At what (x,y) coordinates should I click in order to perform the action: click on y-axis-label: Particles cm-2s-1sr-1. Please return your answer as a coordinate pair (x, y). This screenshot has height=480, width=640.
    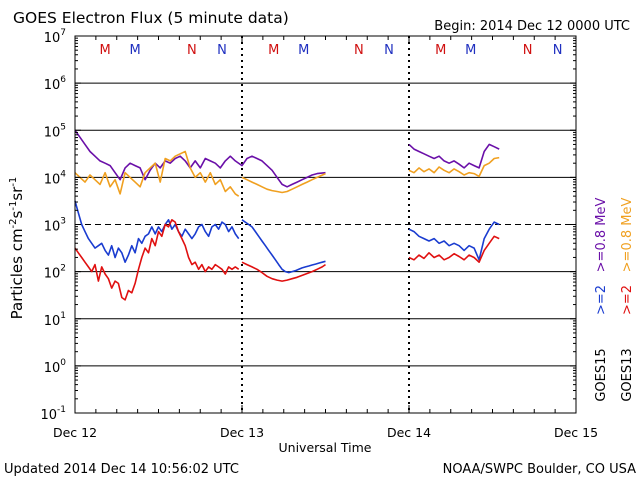
    Looking at the image, I should click on (17, 248).